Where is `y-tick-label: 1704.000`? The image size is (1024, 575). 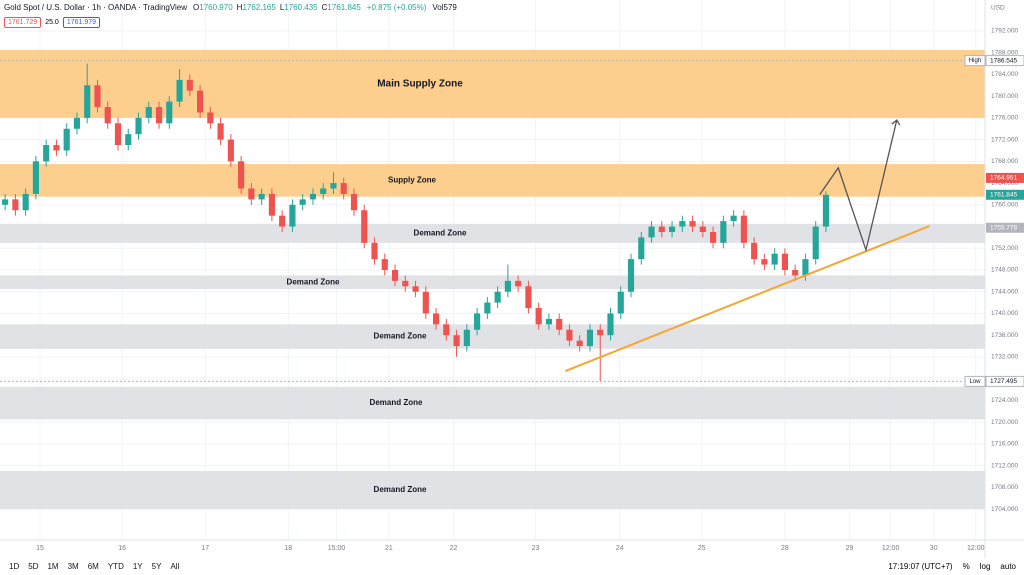
y-tick-label: 1704.000 is located at coordinates (1004, 509).